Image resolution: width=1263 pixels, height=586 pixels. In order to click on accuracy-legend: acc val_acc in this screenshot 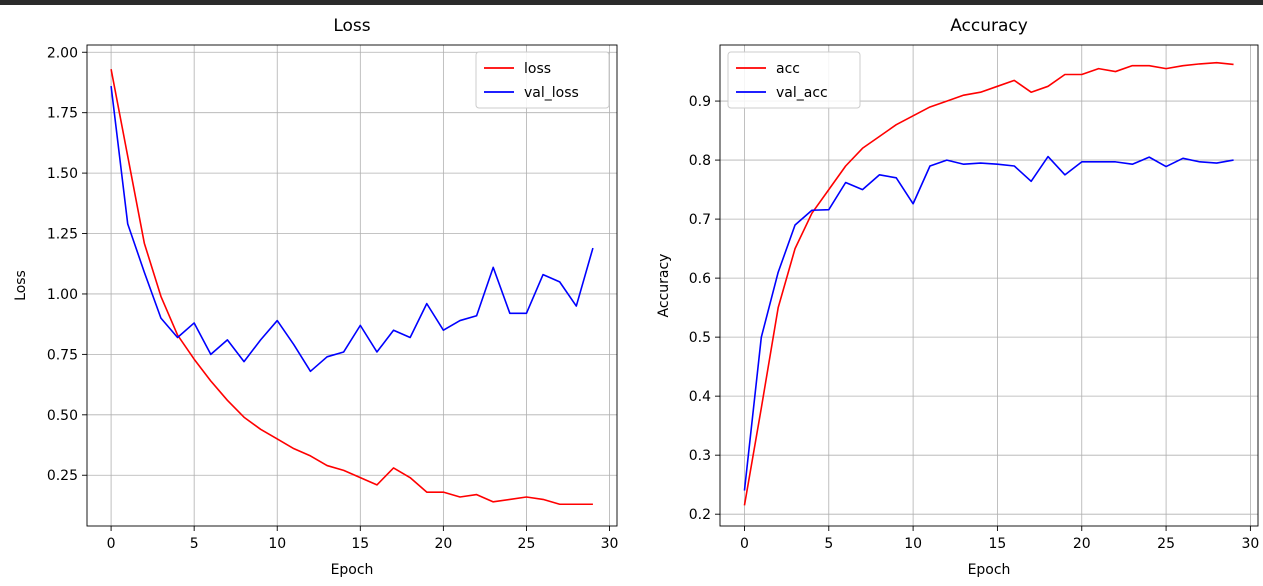, I will do `click(794, 80)`.